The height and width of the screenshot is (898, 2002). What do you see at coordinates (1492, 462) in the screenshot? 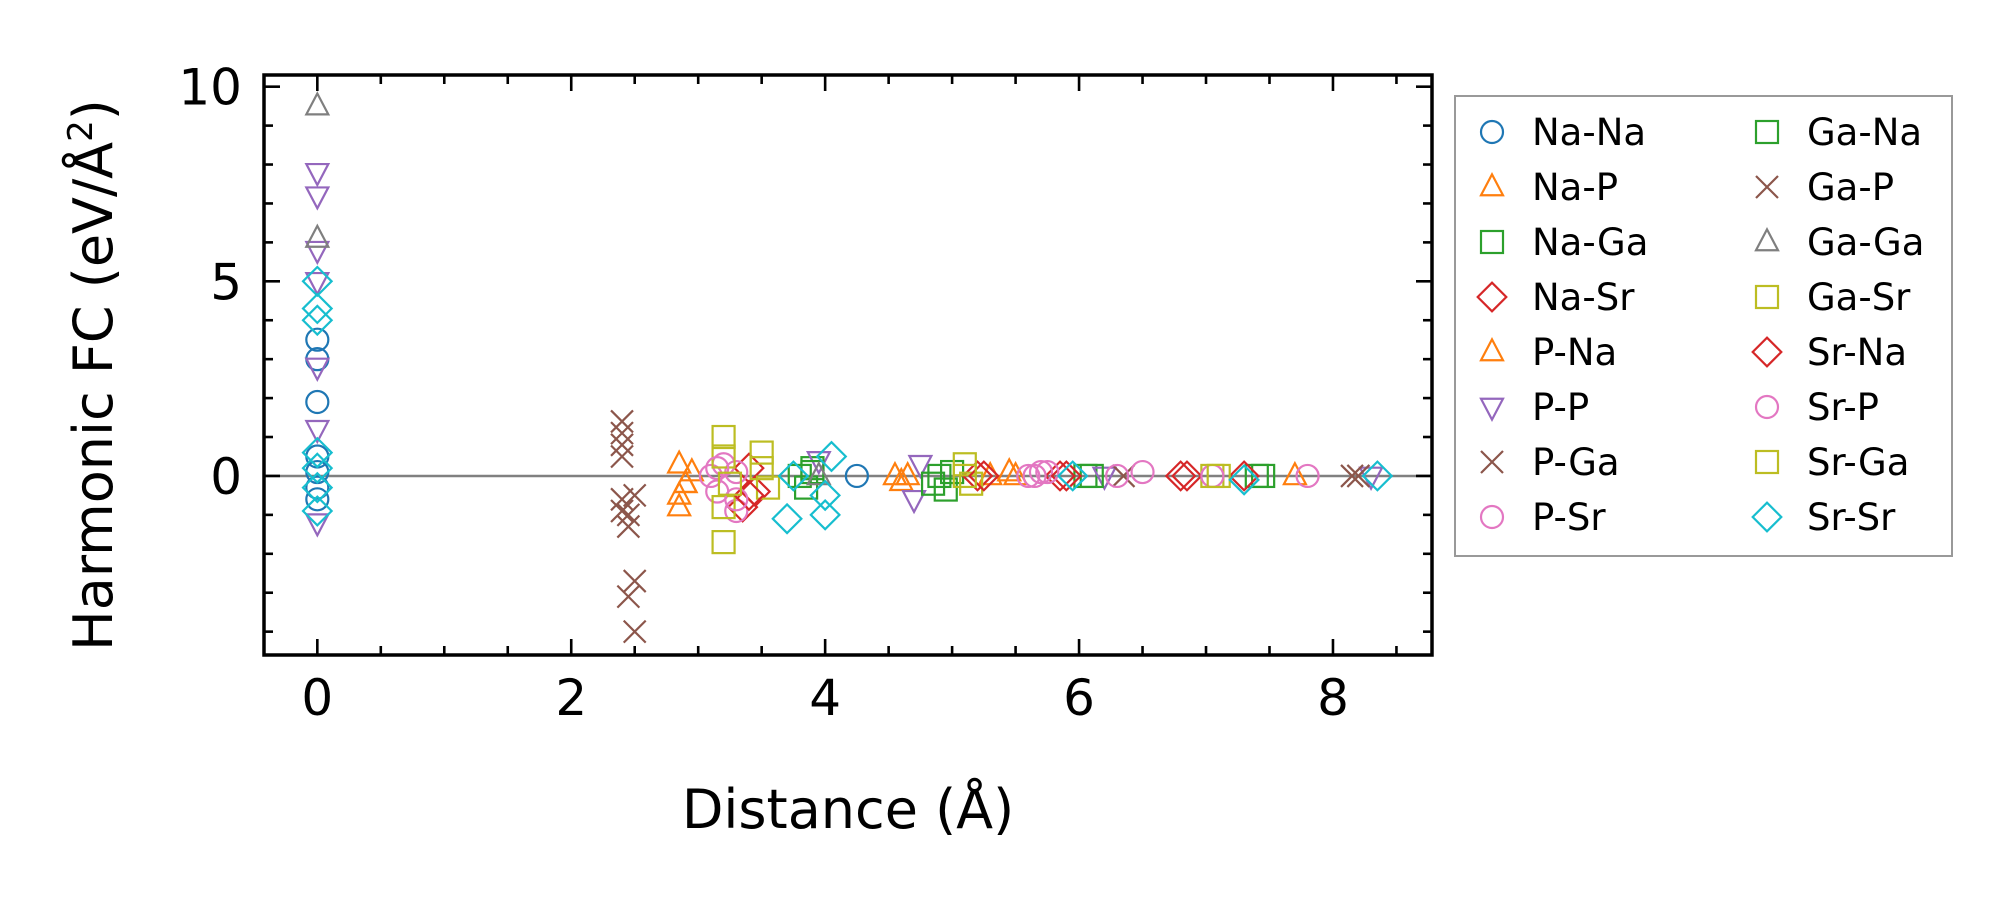
I see `legend-marker-p-ga` at bounding box center [1492, 462].